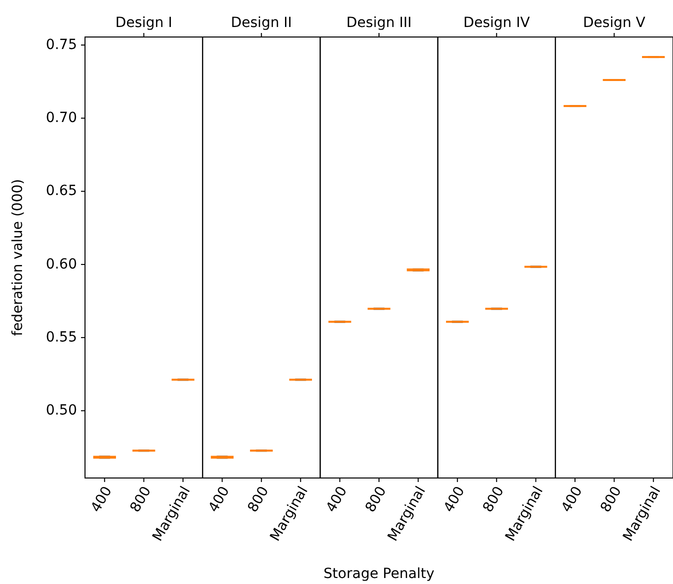 Image resolution: width=673 pixels, height=584 pixels. I want to click on chart-title: Design V, so click(614, 23).